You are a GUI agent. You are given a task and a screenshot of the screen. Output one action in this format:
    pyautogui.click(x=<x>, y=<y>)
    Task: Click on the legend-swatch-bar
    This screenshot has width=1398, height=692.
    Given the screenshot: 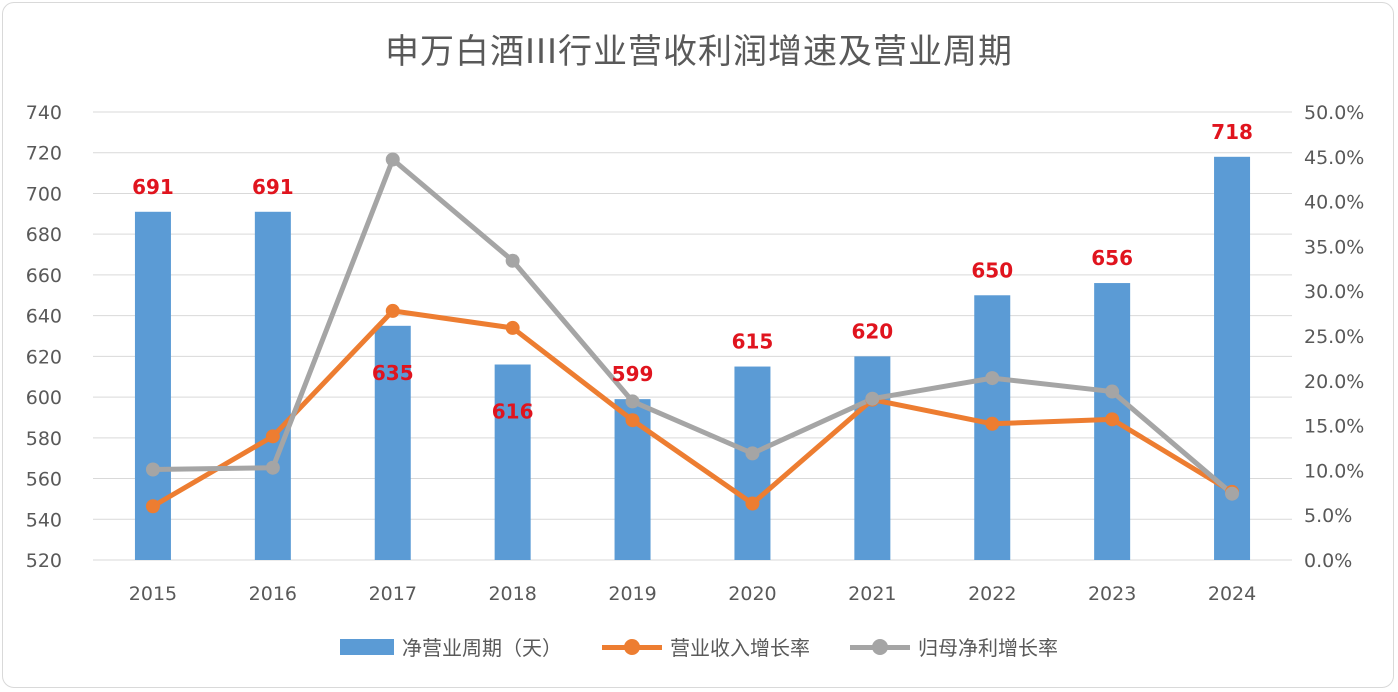 What is the action you would take?
    pyautogui.click(x=367, y=646)
    